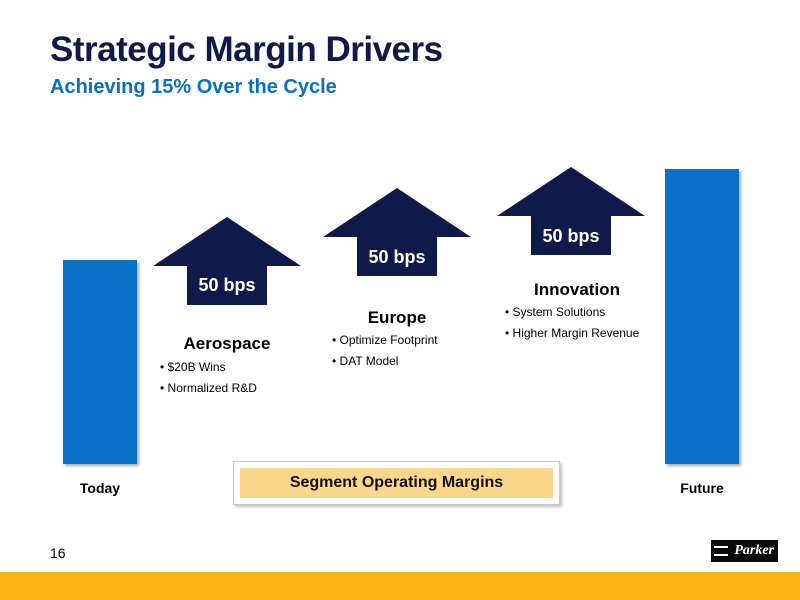  What do you see at coordinates (227, 285) in the screenshot?
I see `aerospace-value: 50 bps` at bounding box center [227, 285].